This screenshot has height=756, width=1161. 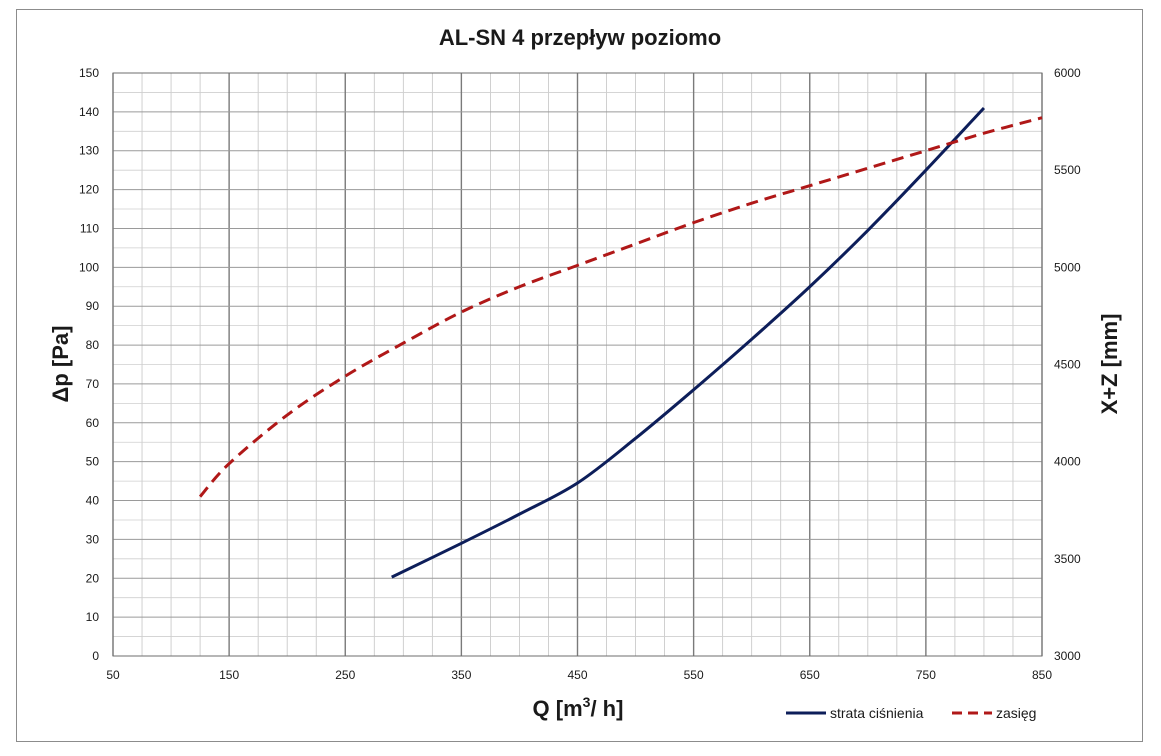 What do you see at coordinates (1067, 559) in the screenshot?
I see `y-right-tick-label: 3500` at bounding box center [1067, 559].